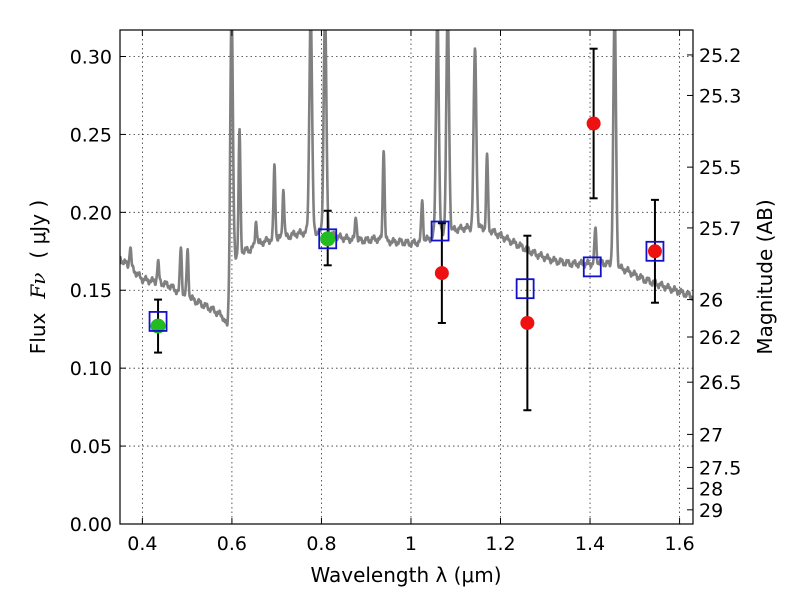 The image size is (800, 600). Describe the element at coordinates (590, 544) in the screenshot. I see `x-tick-label: 1.4` at that location.